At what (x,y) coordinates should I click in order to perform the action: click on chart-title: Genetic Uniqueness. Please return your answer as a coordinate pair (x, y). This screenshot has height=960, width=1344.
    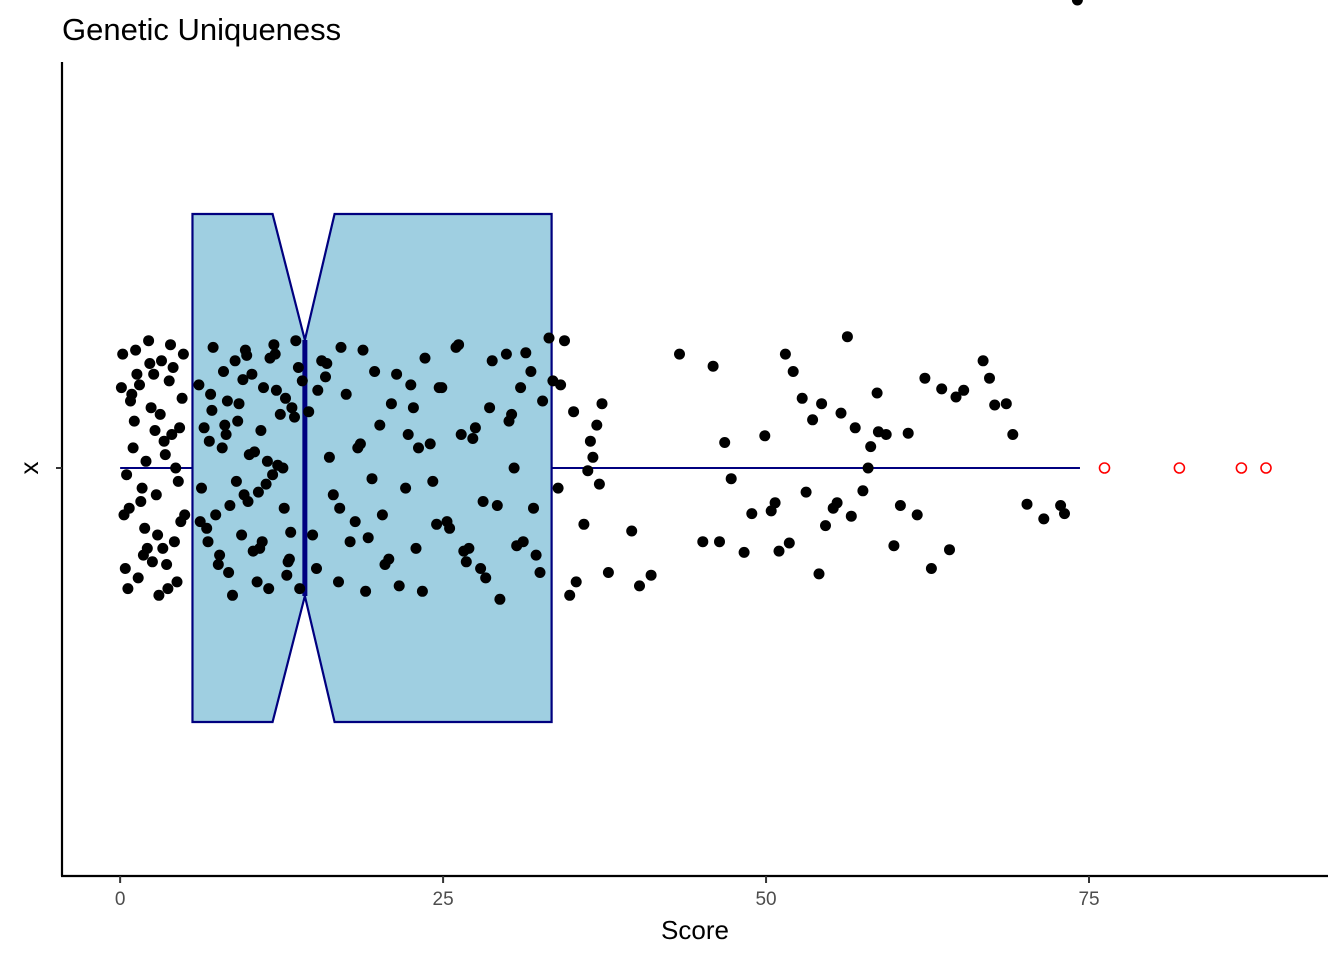
    Looking at the image, I should click on (201, 29).